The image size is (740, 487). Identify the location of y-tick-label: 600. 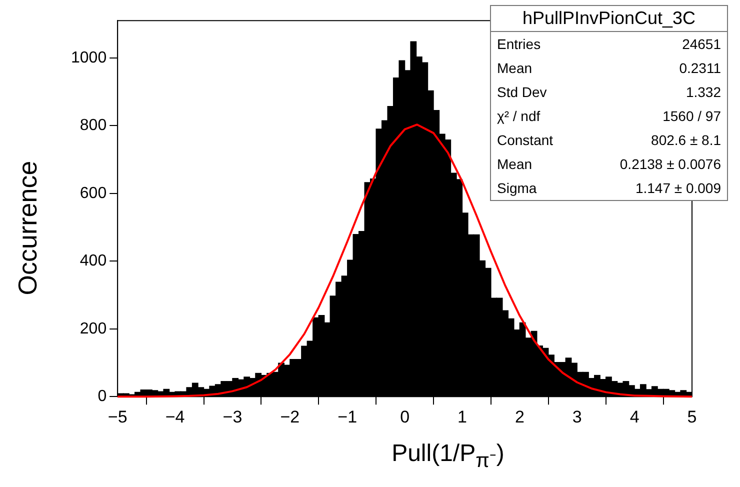
(93, 193).